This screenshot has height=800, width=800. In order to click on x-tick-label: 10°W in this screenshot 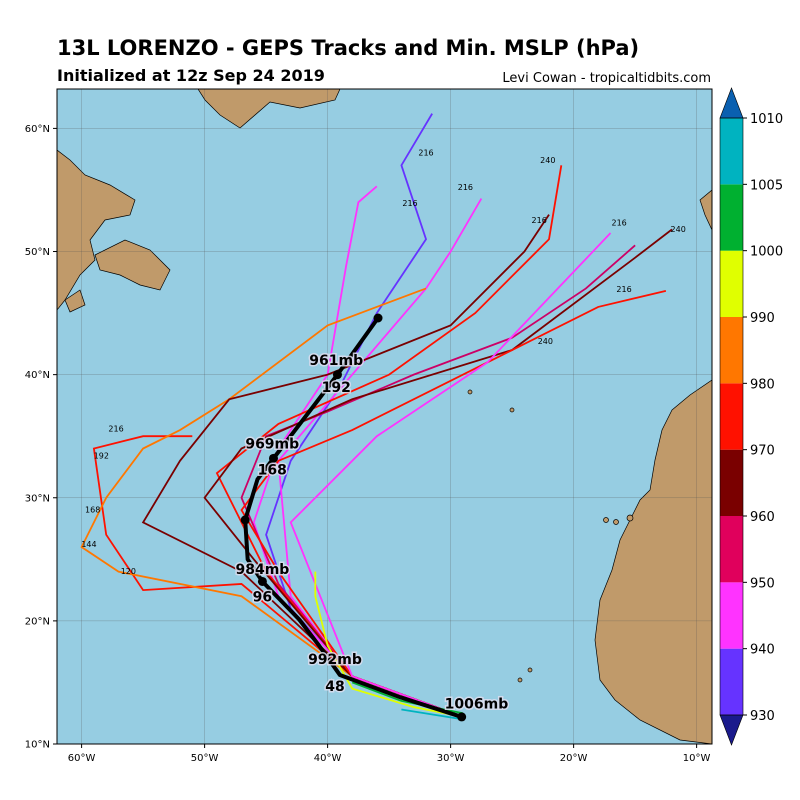, I will do `click(697, 758)`.